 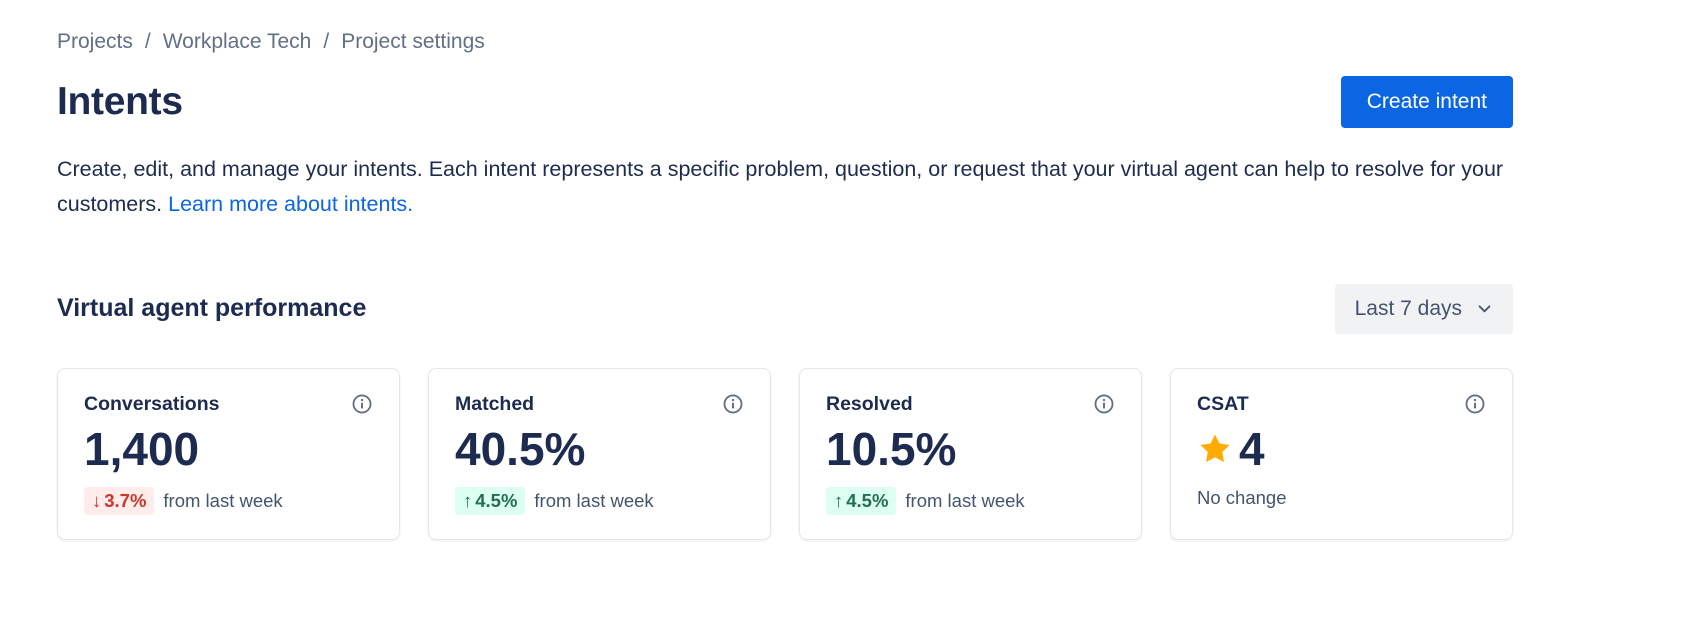 I want to click on card-change: No change, so click(x=1341, y=498).